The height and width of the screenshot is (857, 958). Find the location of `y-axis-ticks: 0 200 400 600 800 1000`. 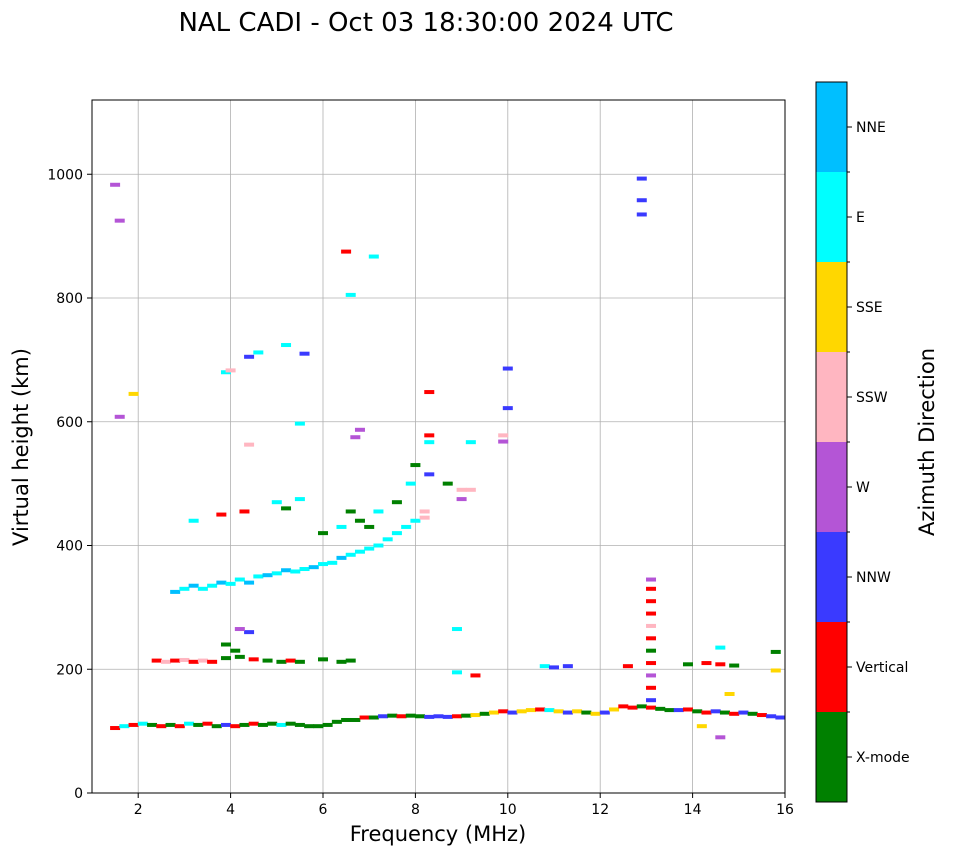

y-axis-ticks: 0 200 400 600 800 1000 is located at coordinates (69, 484).